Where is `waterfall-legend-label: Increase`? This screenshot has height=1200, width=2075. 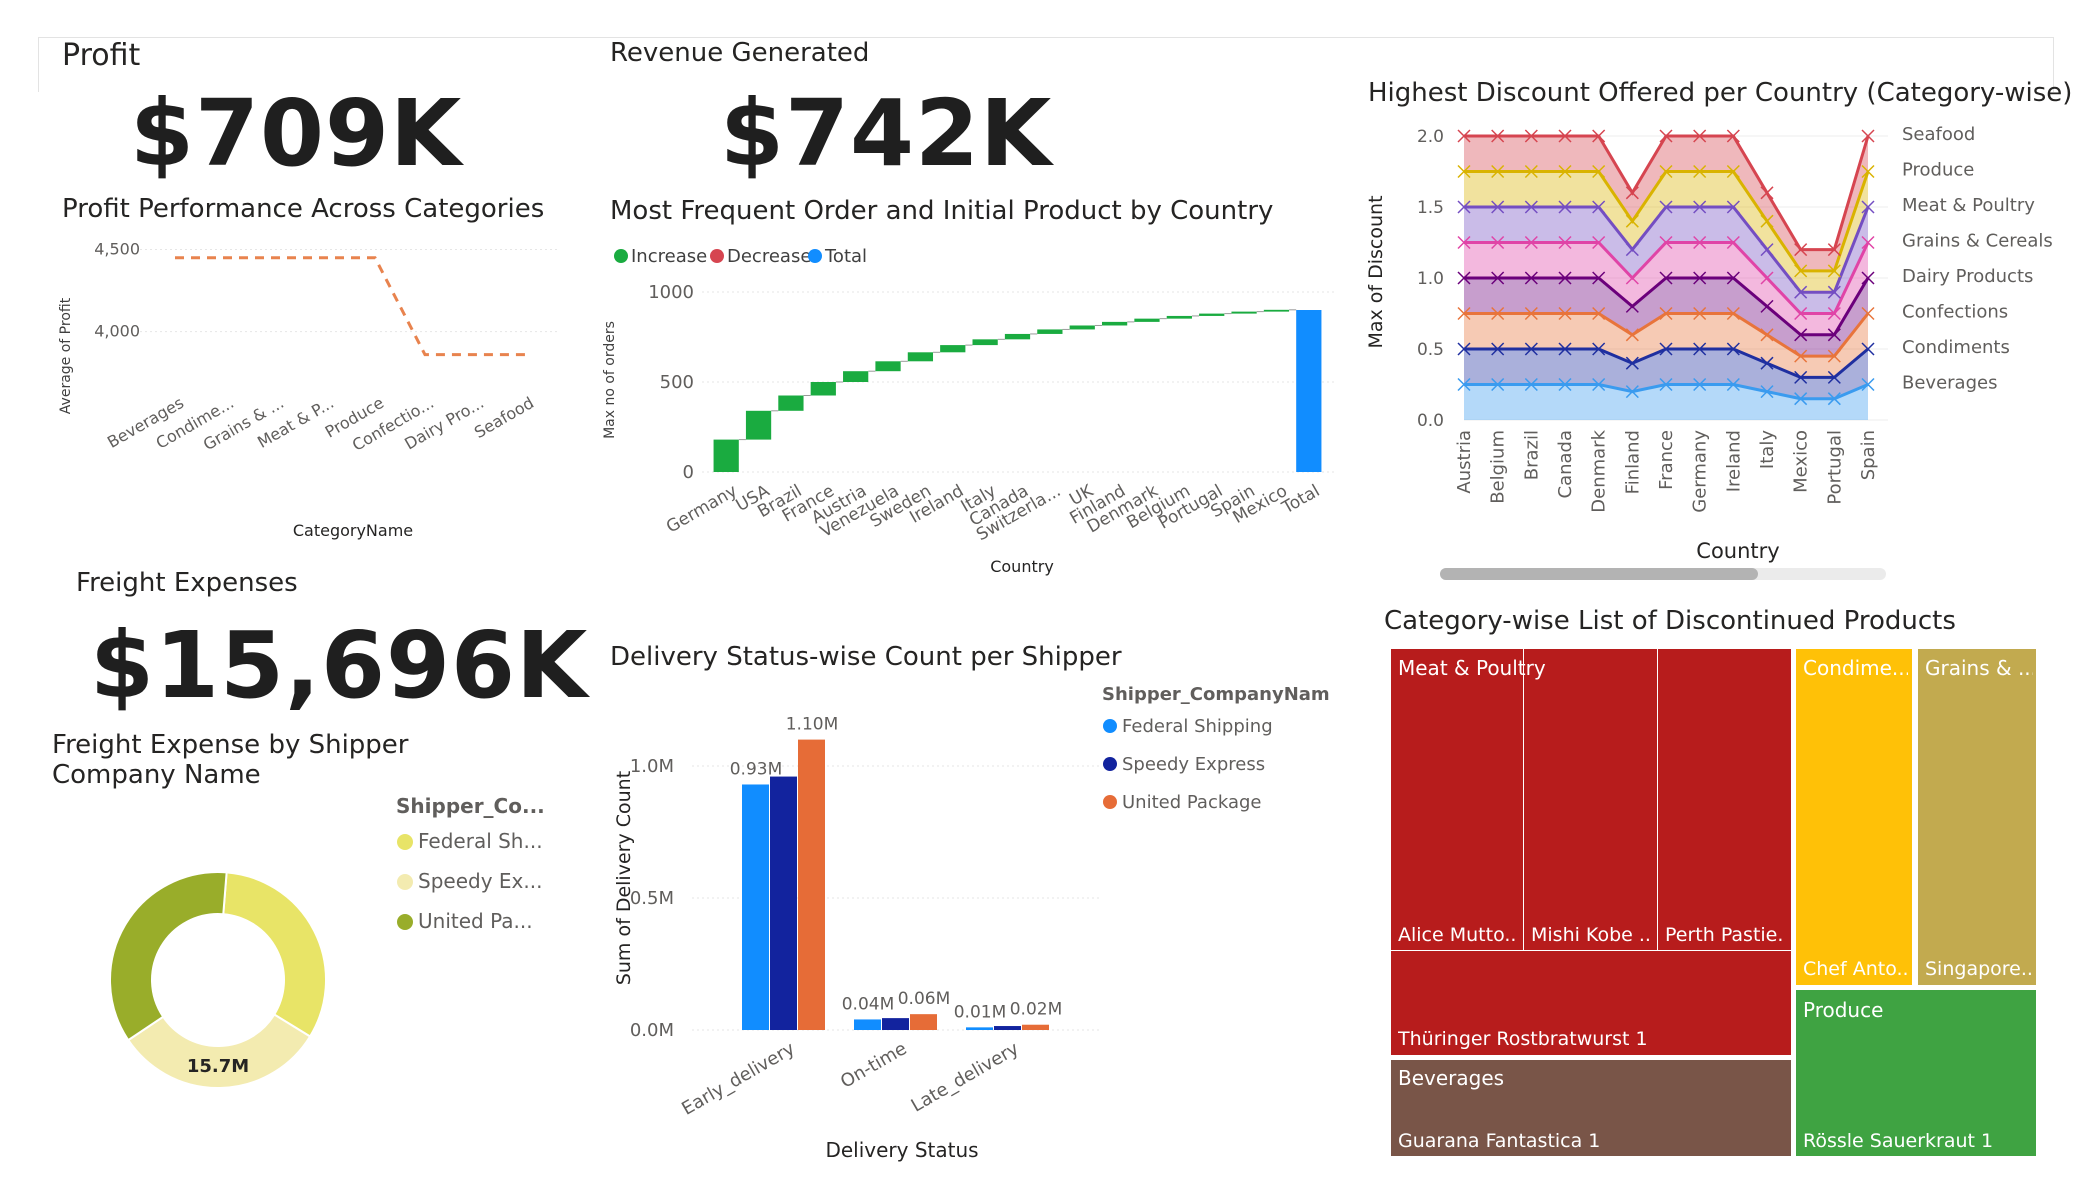
waterfall-legend-label: Increase is located at coordinates (669, 256).